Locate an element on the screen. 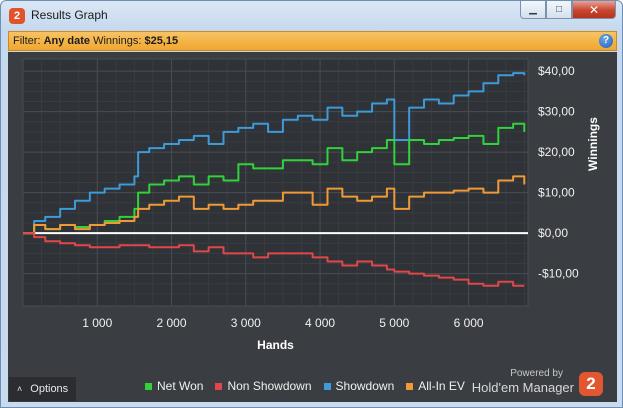  x-tick-label: 5 000 is located at coordinates (394, 323).